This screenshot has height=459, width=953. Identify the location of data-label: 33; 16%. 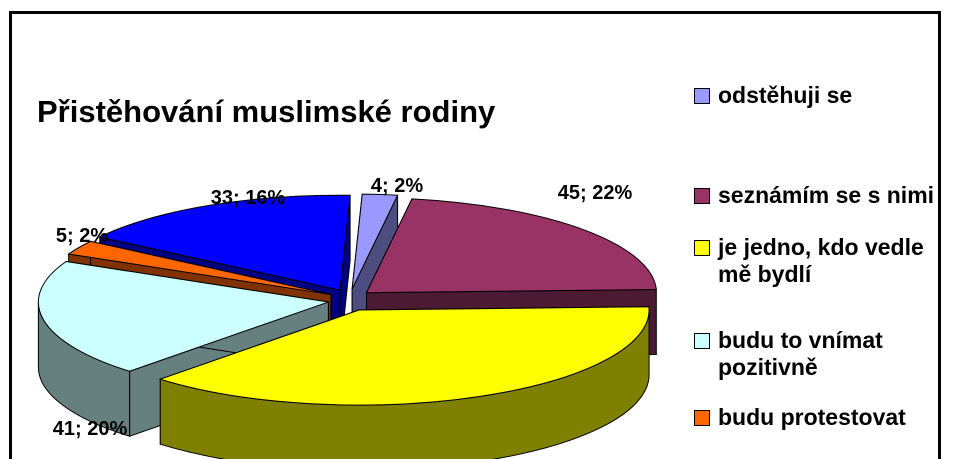
(248, 198).